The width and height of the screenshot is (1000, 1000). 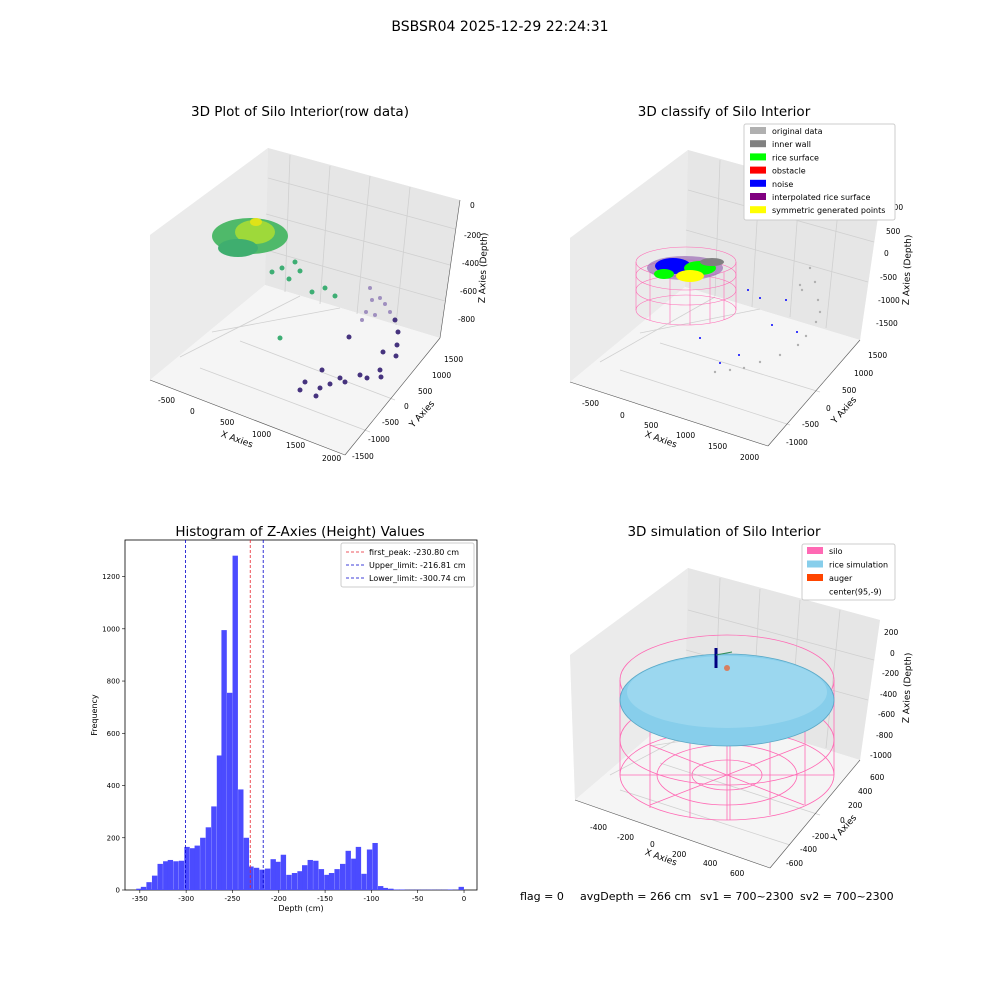 What do you see at coordinates (667, 850) in the screenshot?
I see `simulation-x-ticks: -400 -200 0 200 400 600` at bounding box center [667, 850].